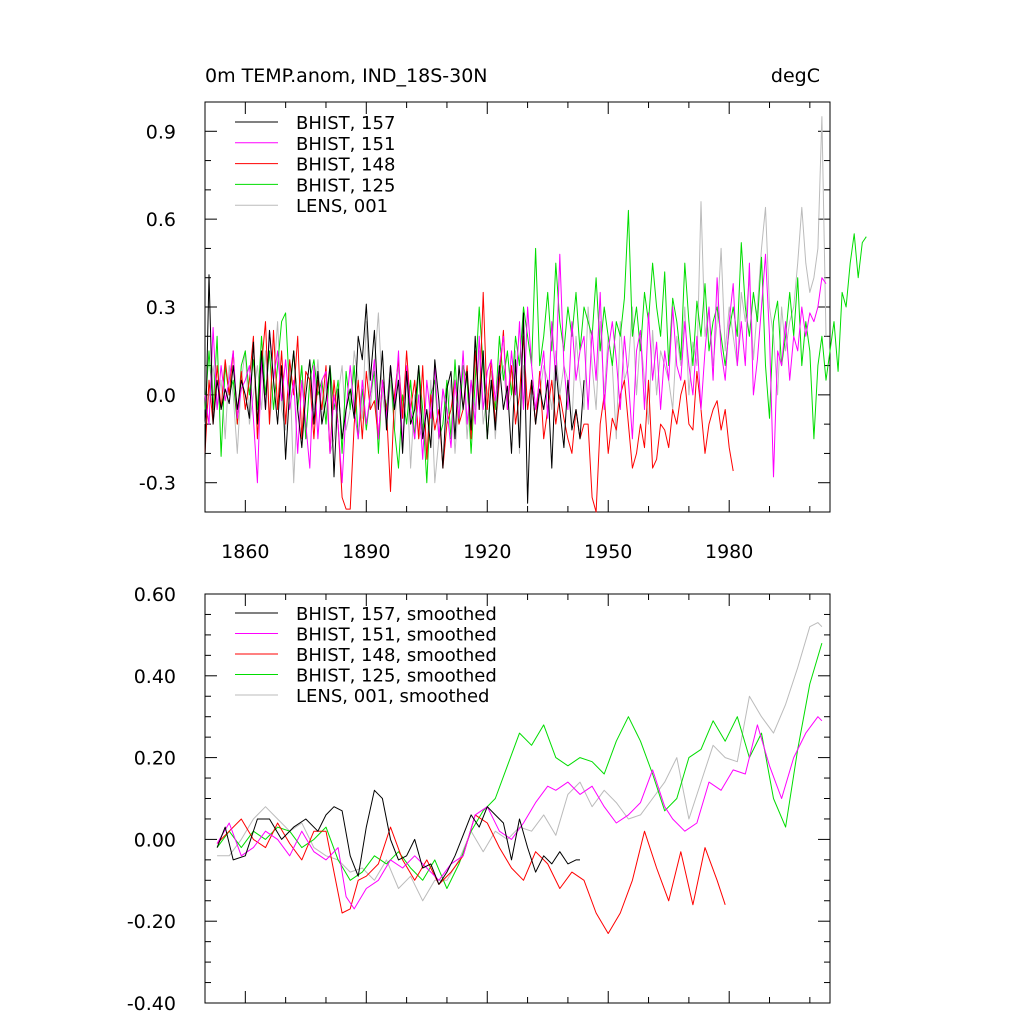  Describe the element at coordinates (366, 552) in the screenshot. I see `x-tick-label: 1890` at that location.